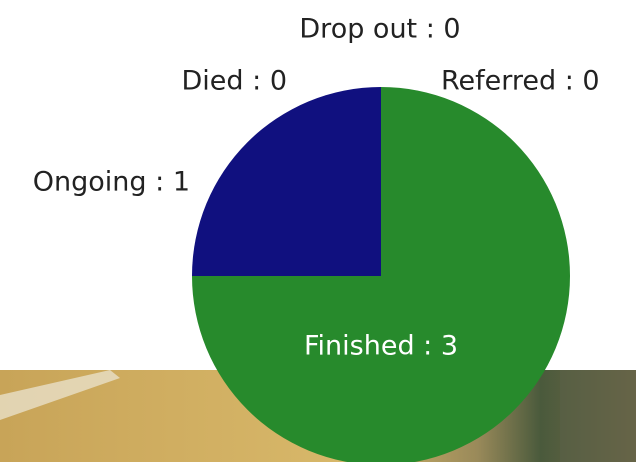  What do you see at coordinates (381, 346) in the screenshot?
I see `slice-label: Finished : 3` at bounding box center [381, 346].